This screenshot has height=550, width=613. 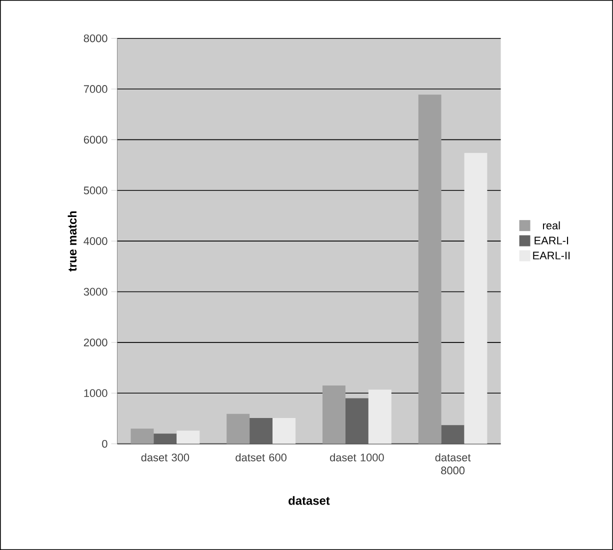 What do you see at coordinates (96, 190) in the screenshot?
I see `y-tick-label: 5000` at bounding box center [96, 190].